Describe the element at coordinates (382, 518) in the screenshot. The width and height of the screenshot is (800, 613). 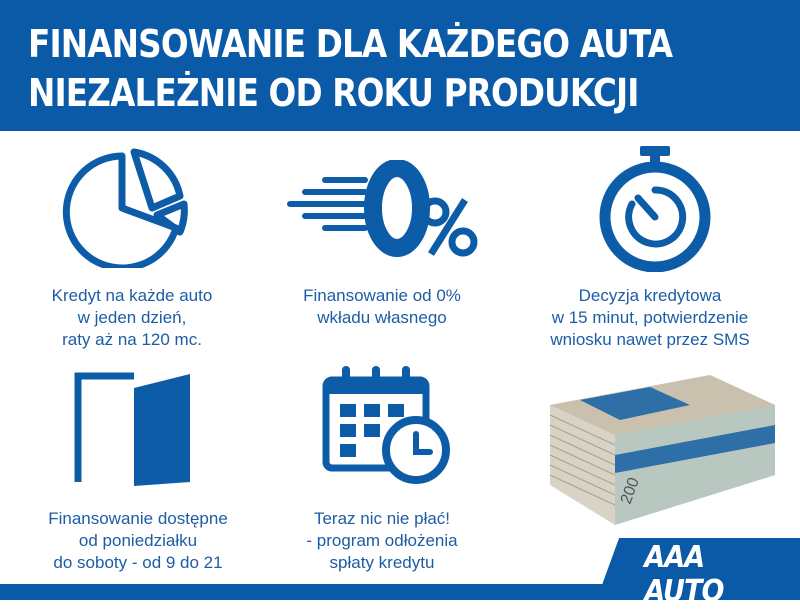
I see `feature-text: Teraz nic nie płać!` at that location.